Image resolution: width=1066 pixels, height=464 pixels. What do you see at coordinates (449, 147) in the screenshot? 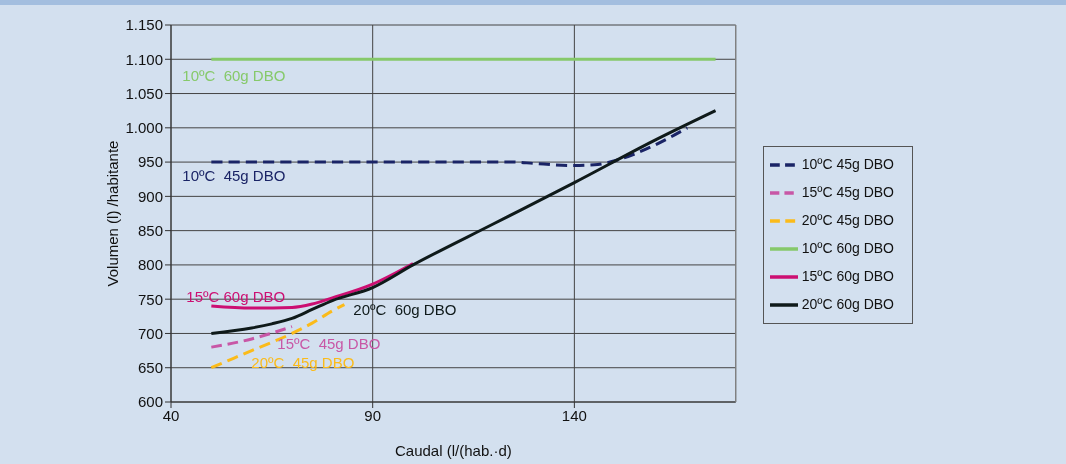
I see `line-series` at bounding box center [449, 147].